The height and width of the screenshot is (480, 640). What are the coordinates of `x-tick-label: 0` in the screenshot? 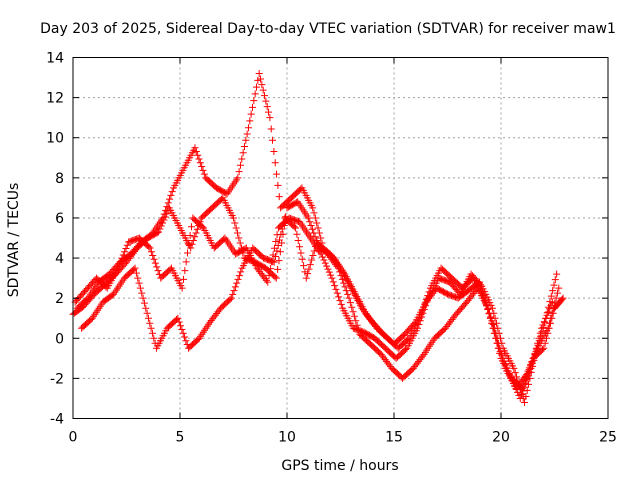 It's located at (73, 438).